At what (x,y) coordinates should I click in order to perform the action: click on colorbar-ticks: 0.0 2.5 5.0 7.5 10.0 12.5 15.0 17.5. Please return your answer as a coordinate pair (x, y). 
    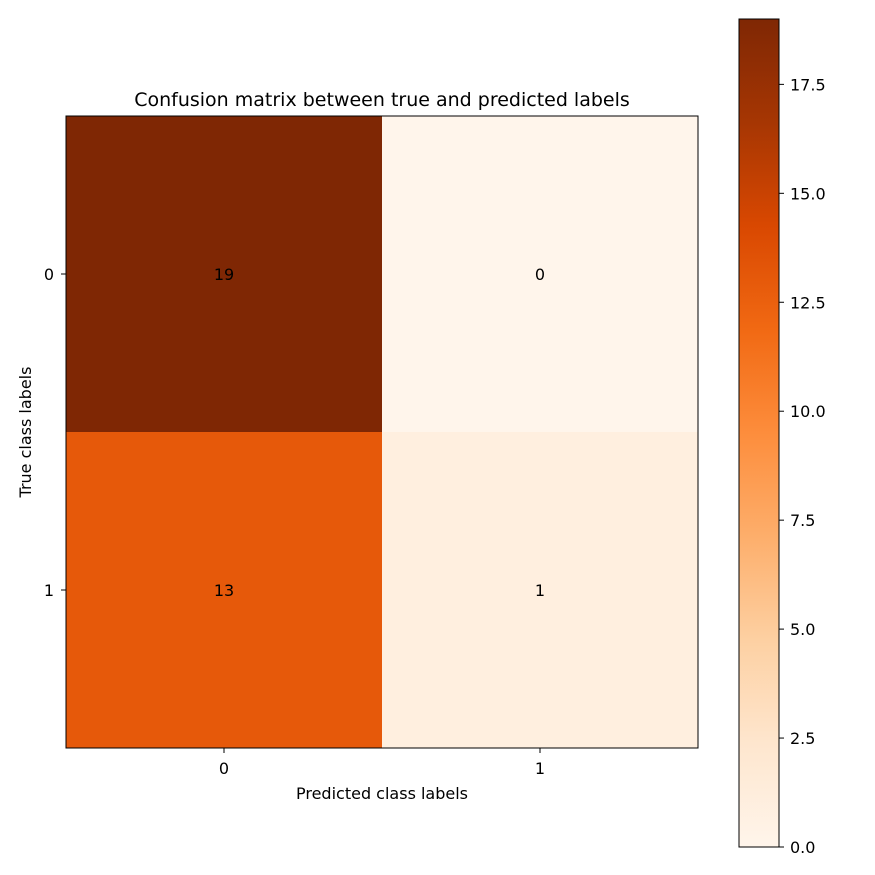
    Looking at the image, I should click on (802, 466).